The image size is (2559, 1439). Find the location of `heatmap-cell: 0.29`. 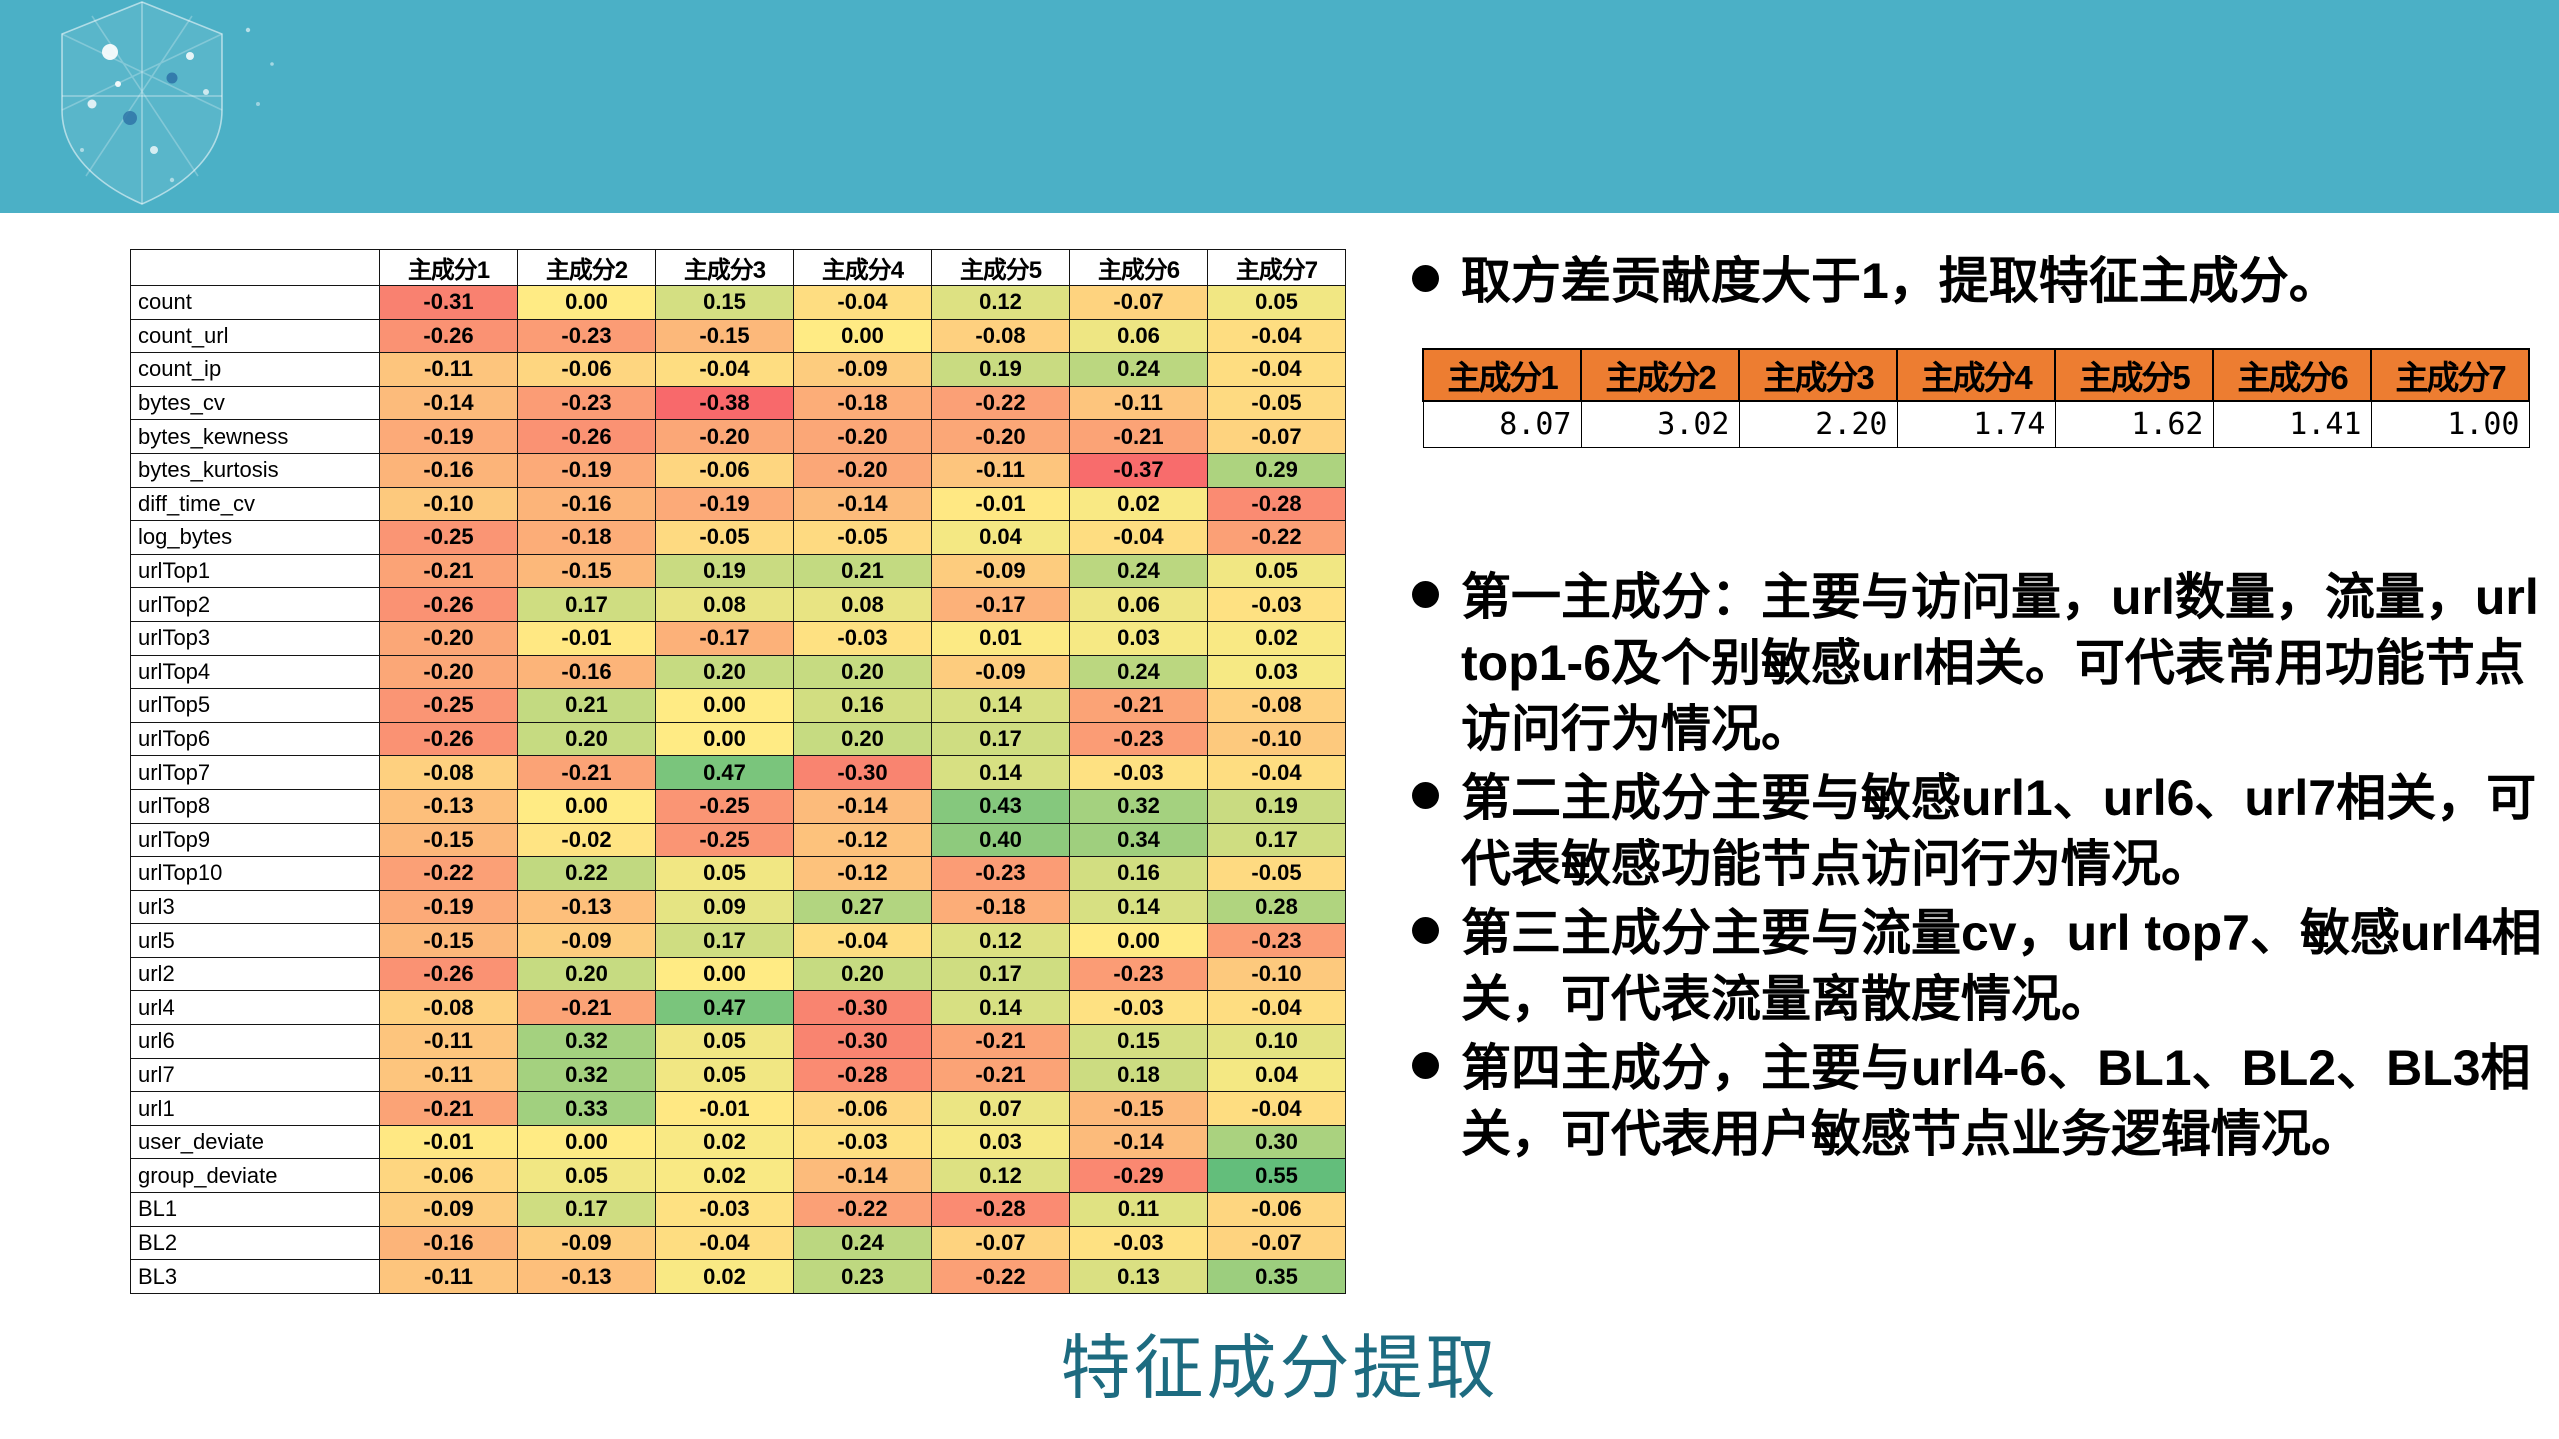

heatmap-cell: 0.29 is located at coordinates (1276, 470).